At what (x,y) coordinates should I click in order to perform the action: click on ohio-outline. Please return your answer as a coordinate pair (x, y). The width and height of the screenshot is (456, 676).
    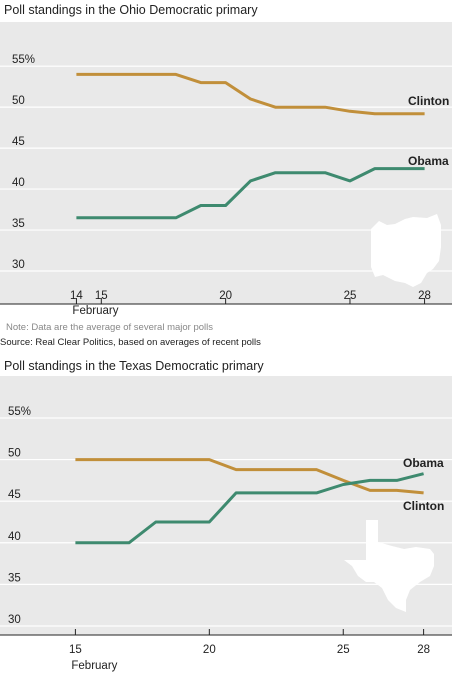
    Looking at the image, I should click on (406, 250).